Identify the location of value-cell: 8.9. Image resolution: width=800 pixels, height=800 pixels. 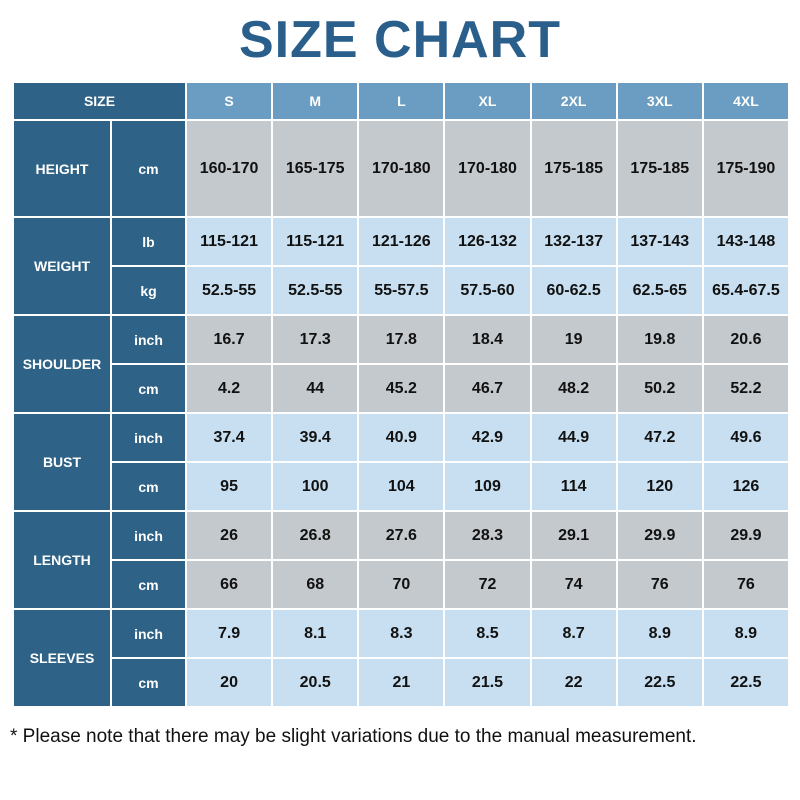
(659, 633).